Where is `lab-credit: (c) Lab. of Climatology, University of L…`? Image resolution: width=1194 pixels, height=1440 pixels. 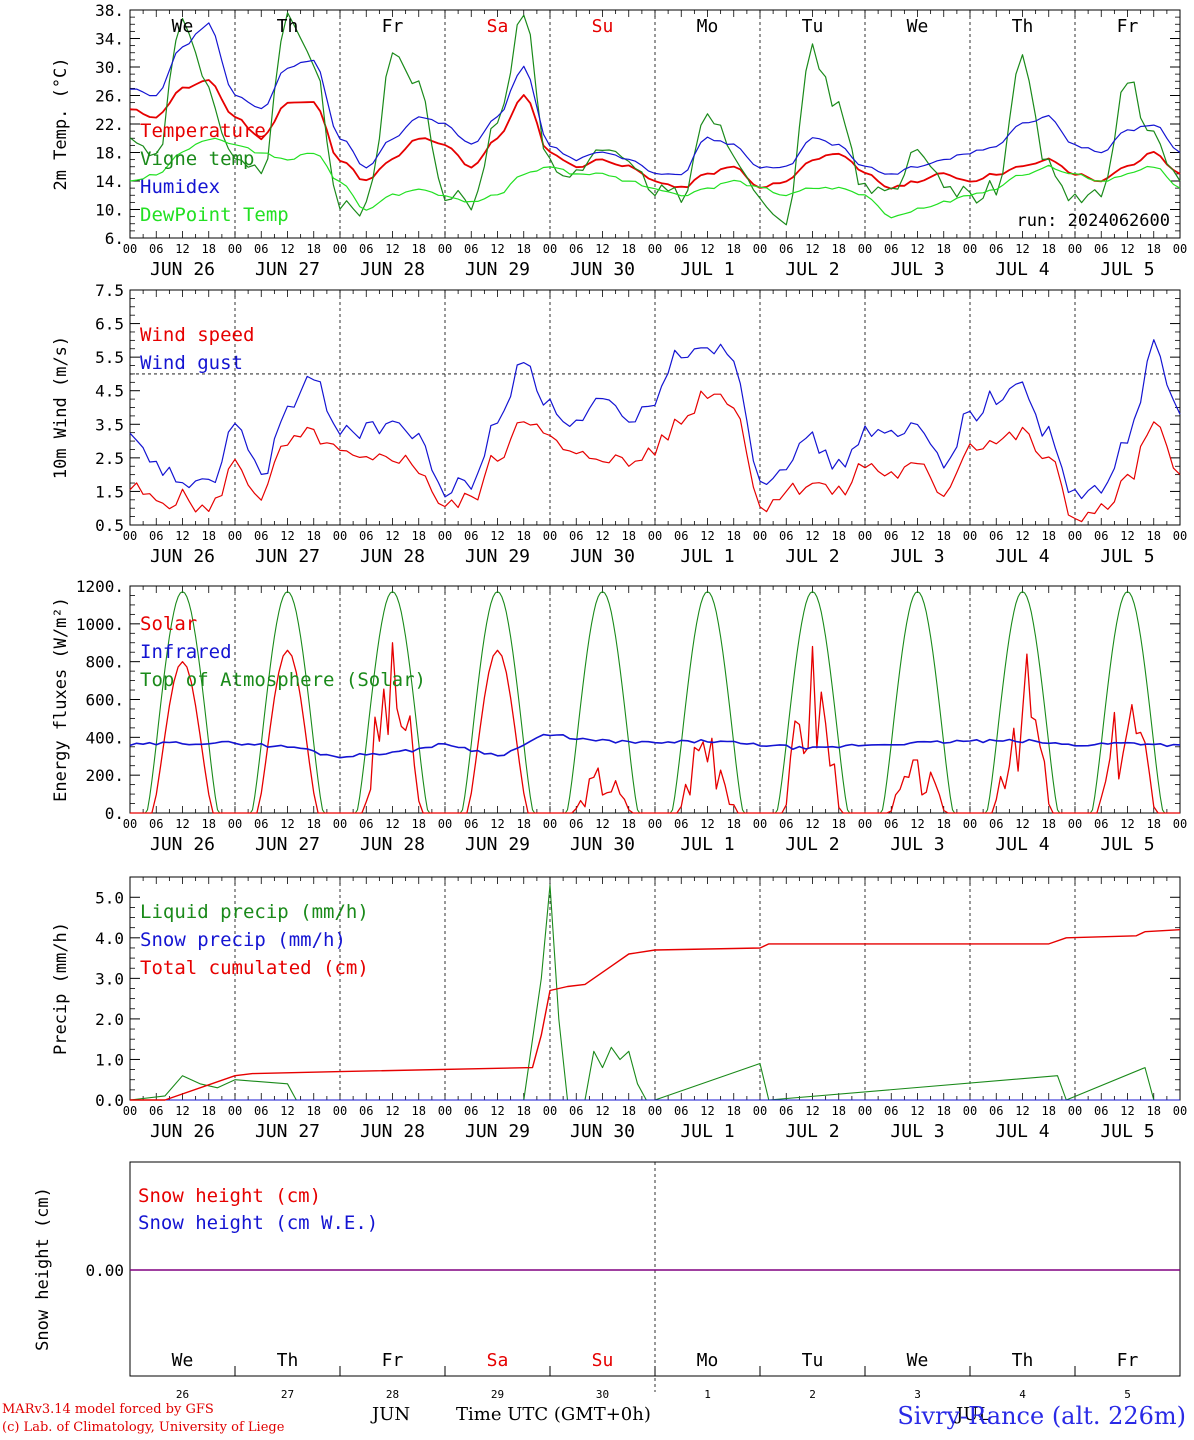
lab-credit: (c) Lab. of Climatology, University of L… is located at coordinates (143, 1427).